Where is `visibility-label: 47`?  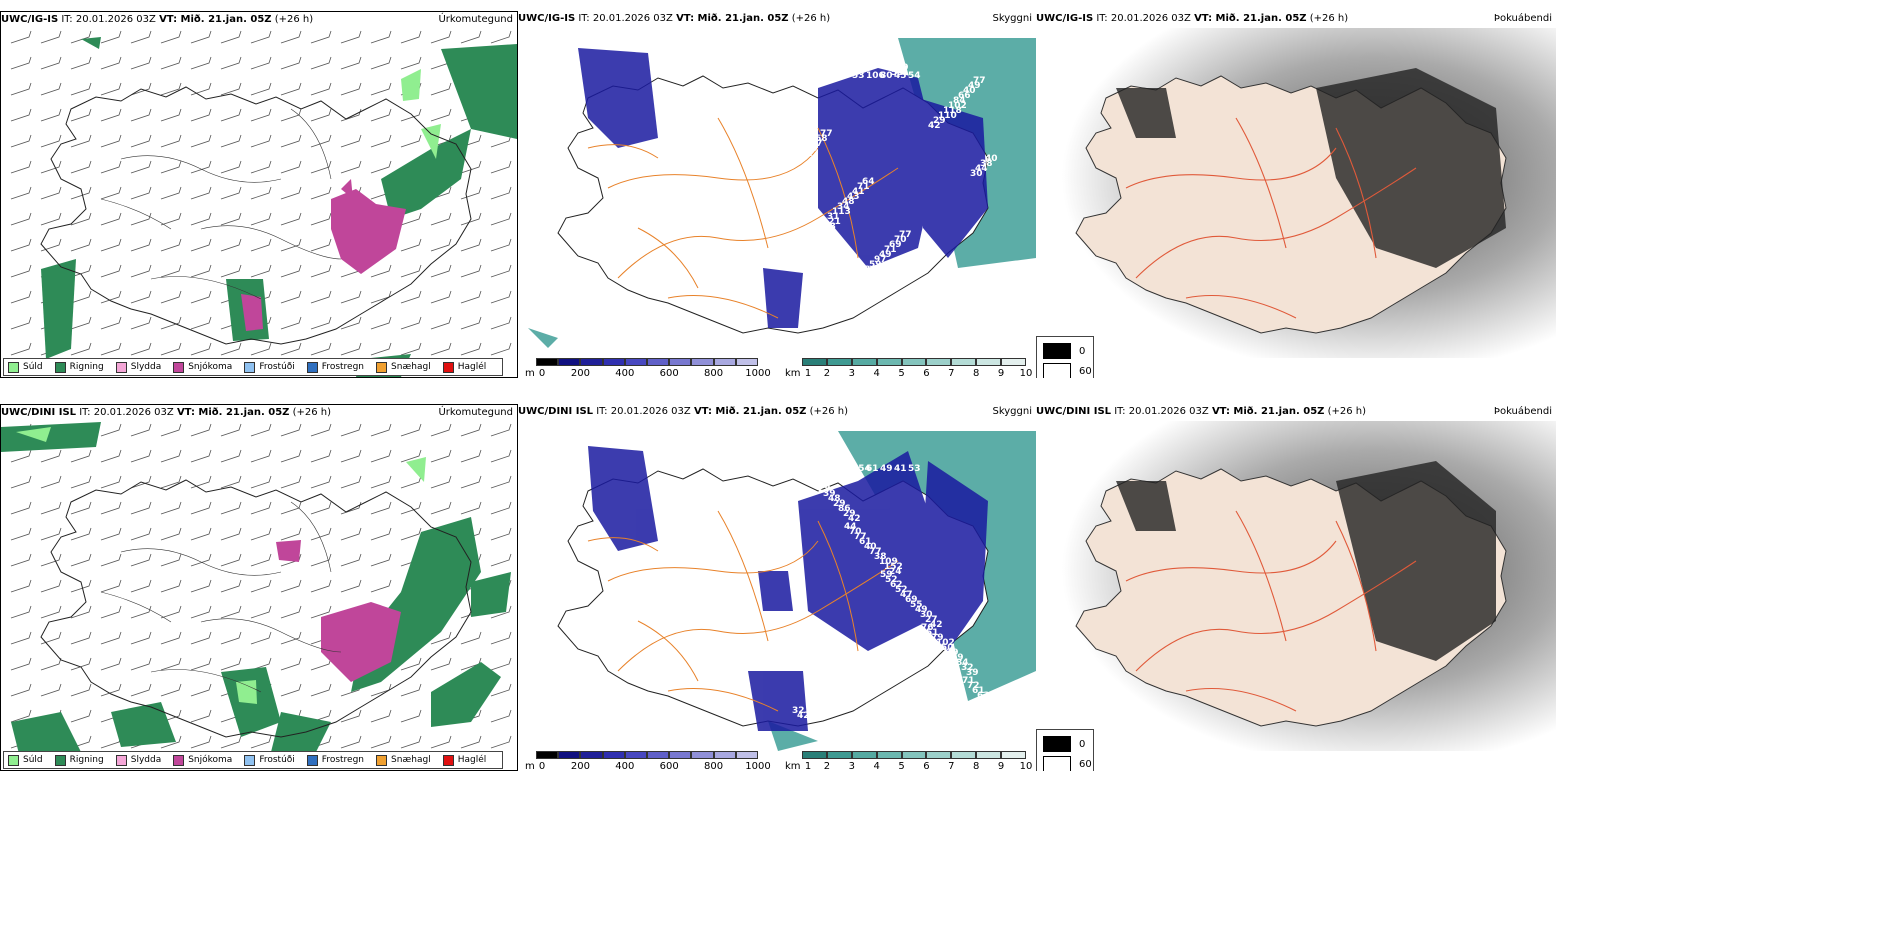
visibility-label: 47 is located at coordinates (844, 76).